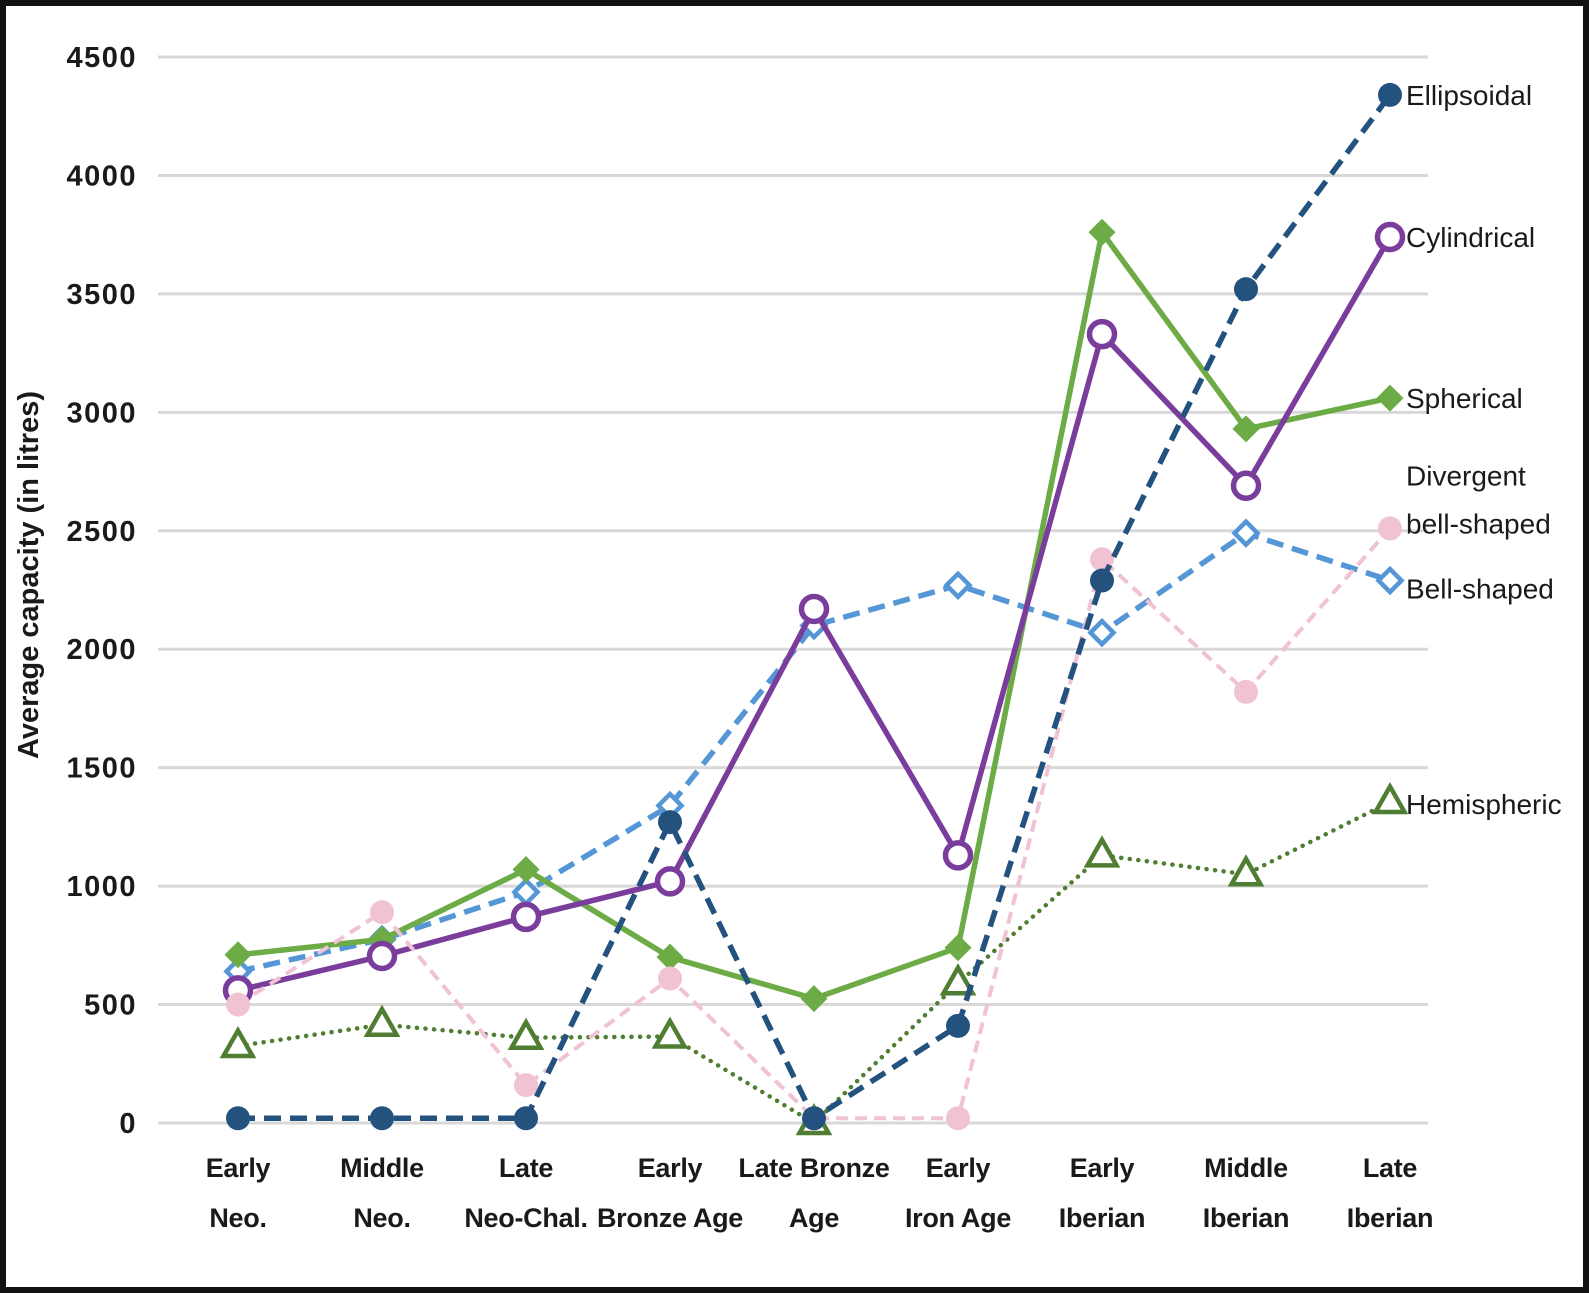 Image resolution: width=1589 pixels, height=1293 pixels. Describe the element at coordinates (101, 887) in the screenshot. I see `y-tick-label-1000: 1000` at that location.